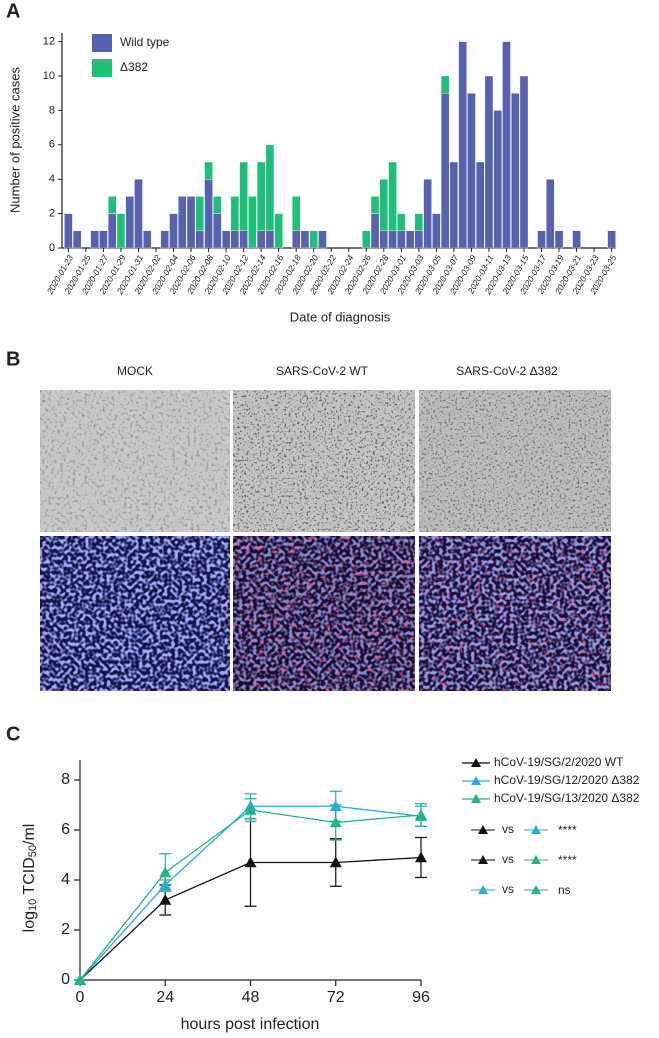 The width and height of the screenshot is (659, 1038). Describe the element at coordinates (322, 371) in the screenshot. I see `column-label: SARS-CoV-2 WT` at that location.